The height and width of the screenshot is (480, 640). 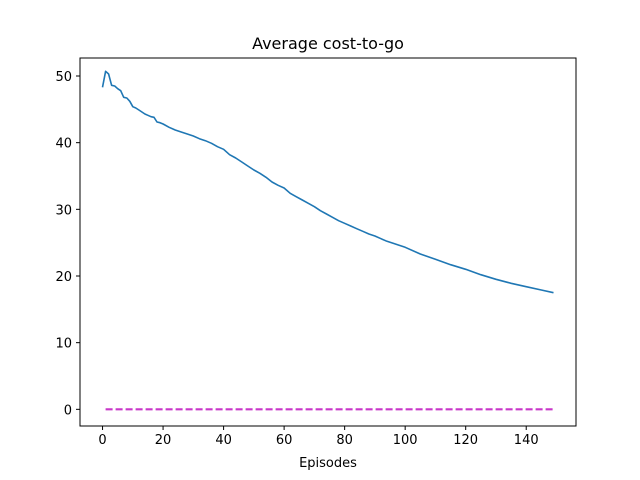 What do you see at coordinates (63, 210) in the screenshot?
I see `y-tick-label: 30` at bounding box center [63, 210].